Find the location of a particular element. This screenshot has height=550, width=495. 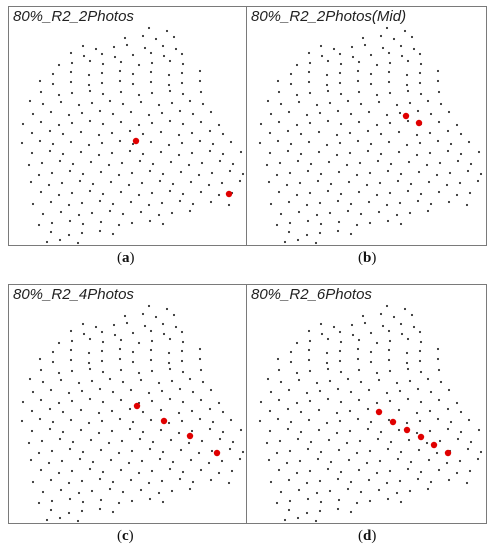

caption-letter: b is located at coordinates (367, 258).